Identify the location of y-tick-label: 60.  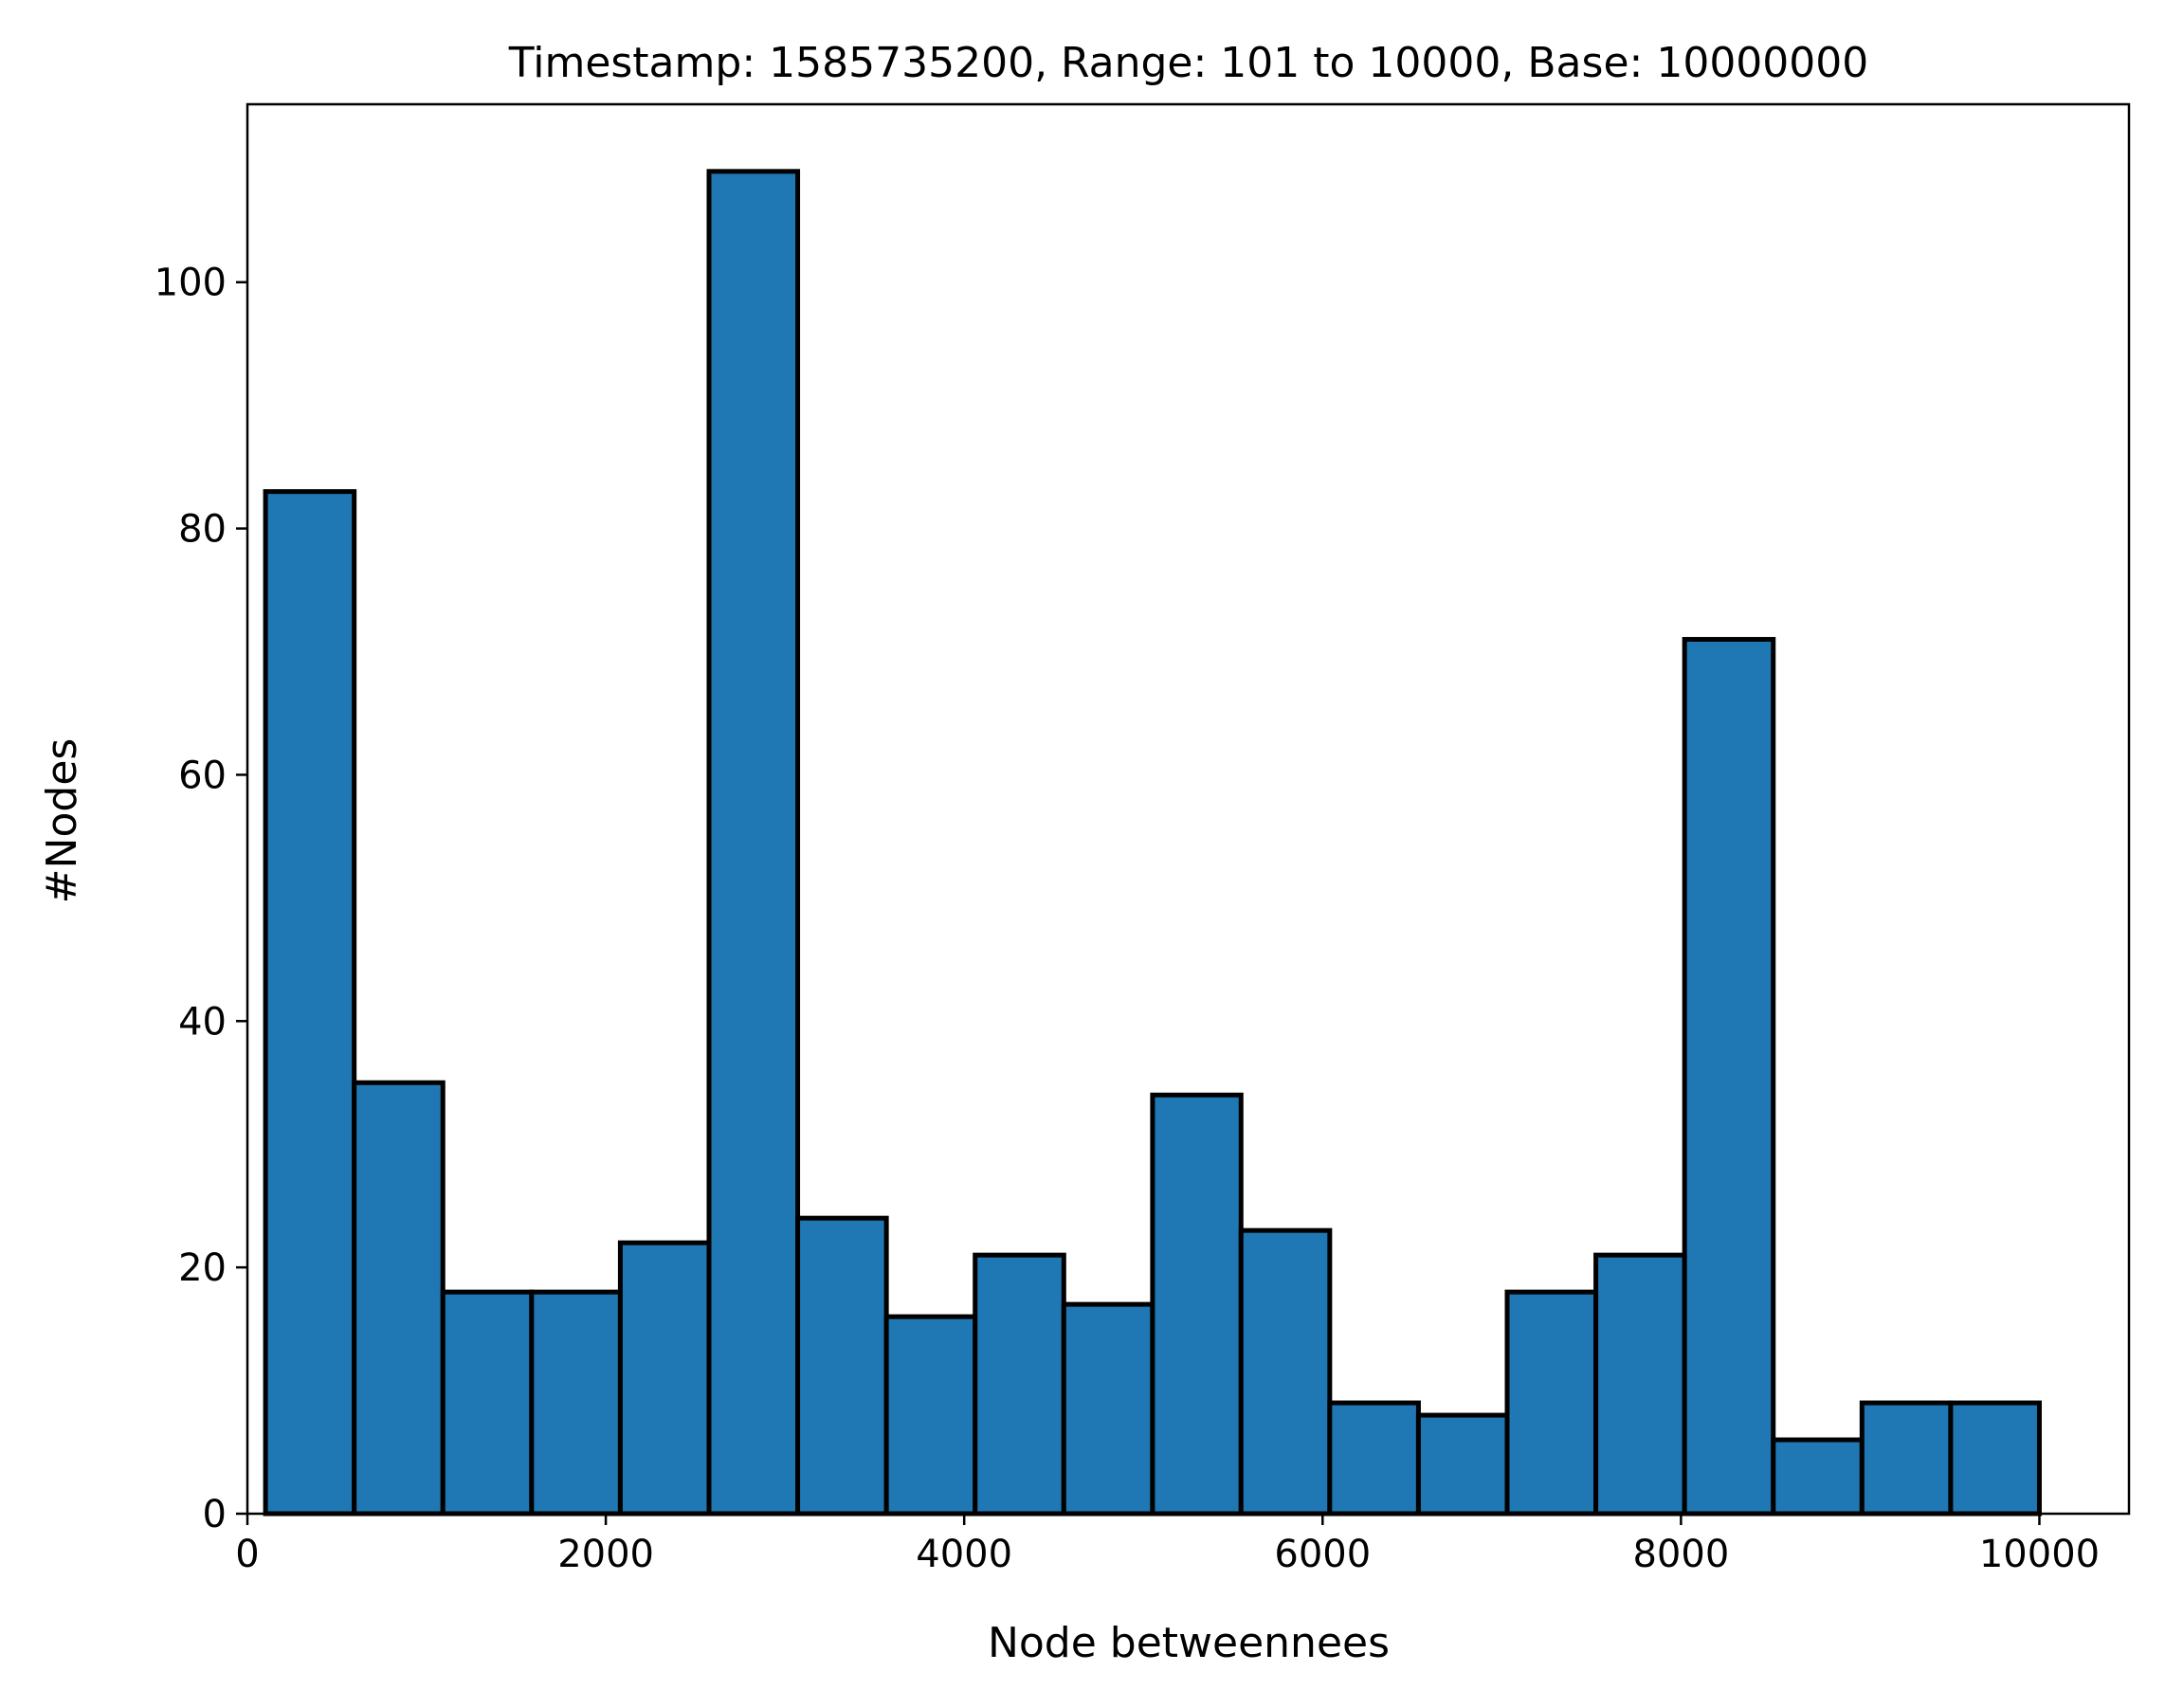
(202, 775).